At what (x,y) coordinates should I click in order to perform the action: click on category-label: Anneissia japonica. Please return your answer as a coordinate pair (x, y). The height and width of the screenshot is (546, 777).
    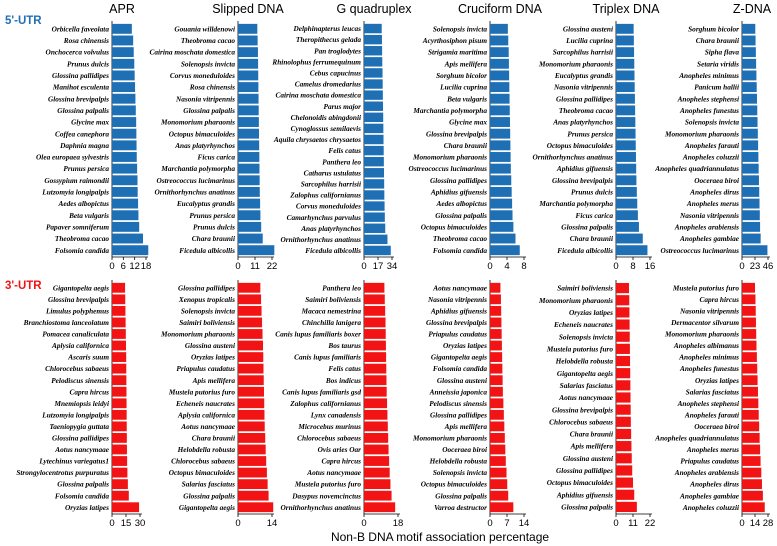
    Looking at the image, I should click on (458, 391).